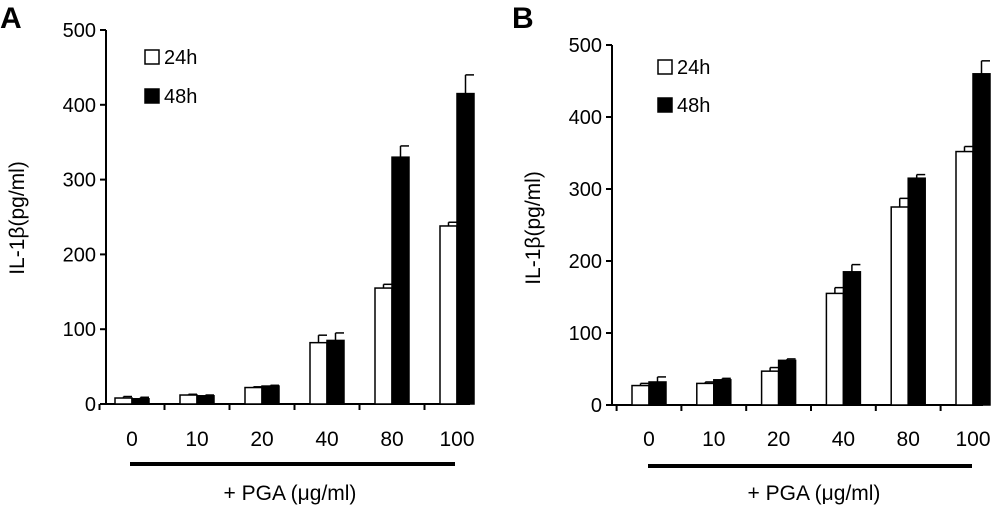 The image size is (1000, 510). What do you see at coordinates (693, 106) in the screenshot?
I see `panel-b-legend-label-48h: 48h` at bounding box center [693, 106].